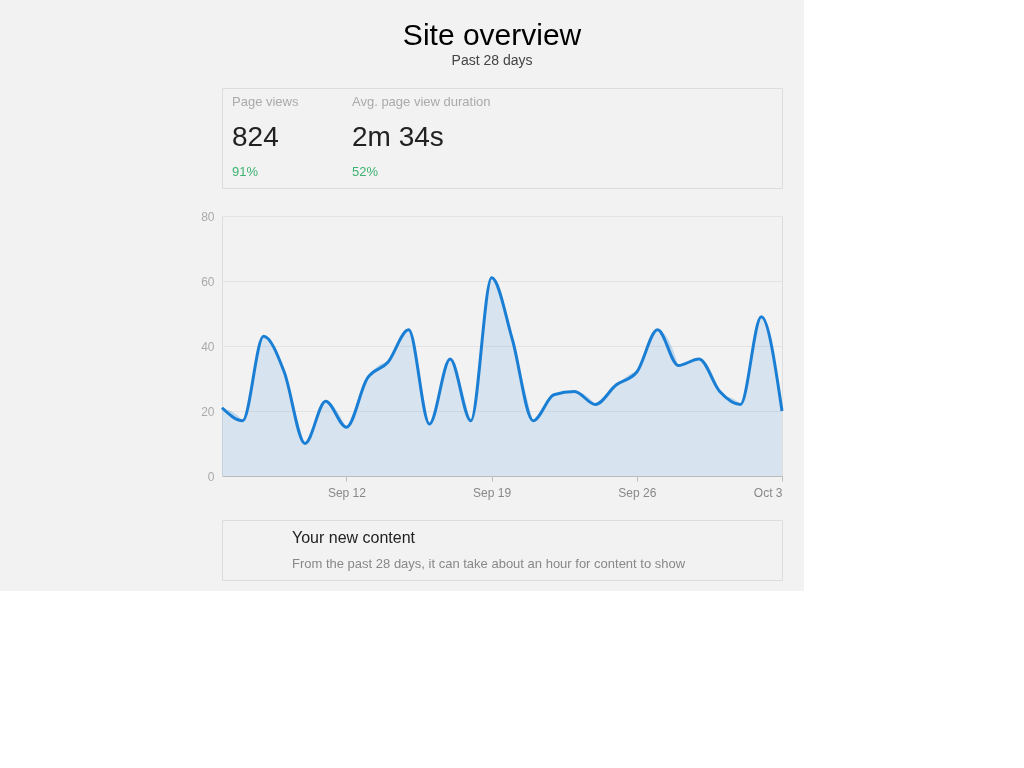  I want to click on x-tick-label: Sep 12, so click(347, 492).